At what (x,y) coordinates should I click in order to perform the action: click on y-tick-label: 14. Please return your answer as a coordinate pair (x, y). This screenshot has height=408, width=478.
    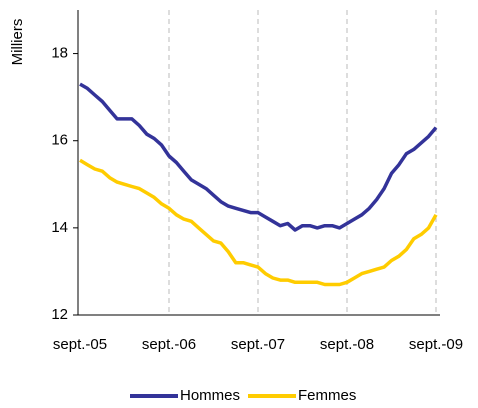
    Looking at the image, I should click on (59, 227).